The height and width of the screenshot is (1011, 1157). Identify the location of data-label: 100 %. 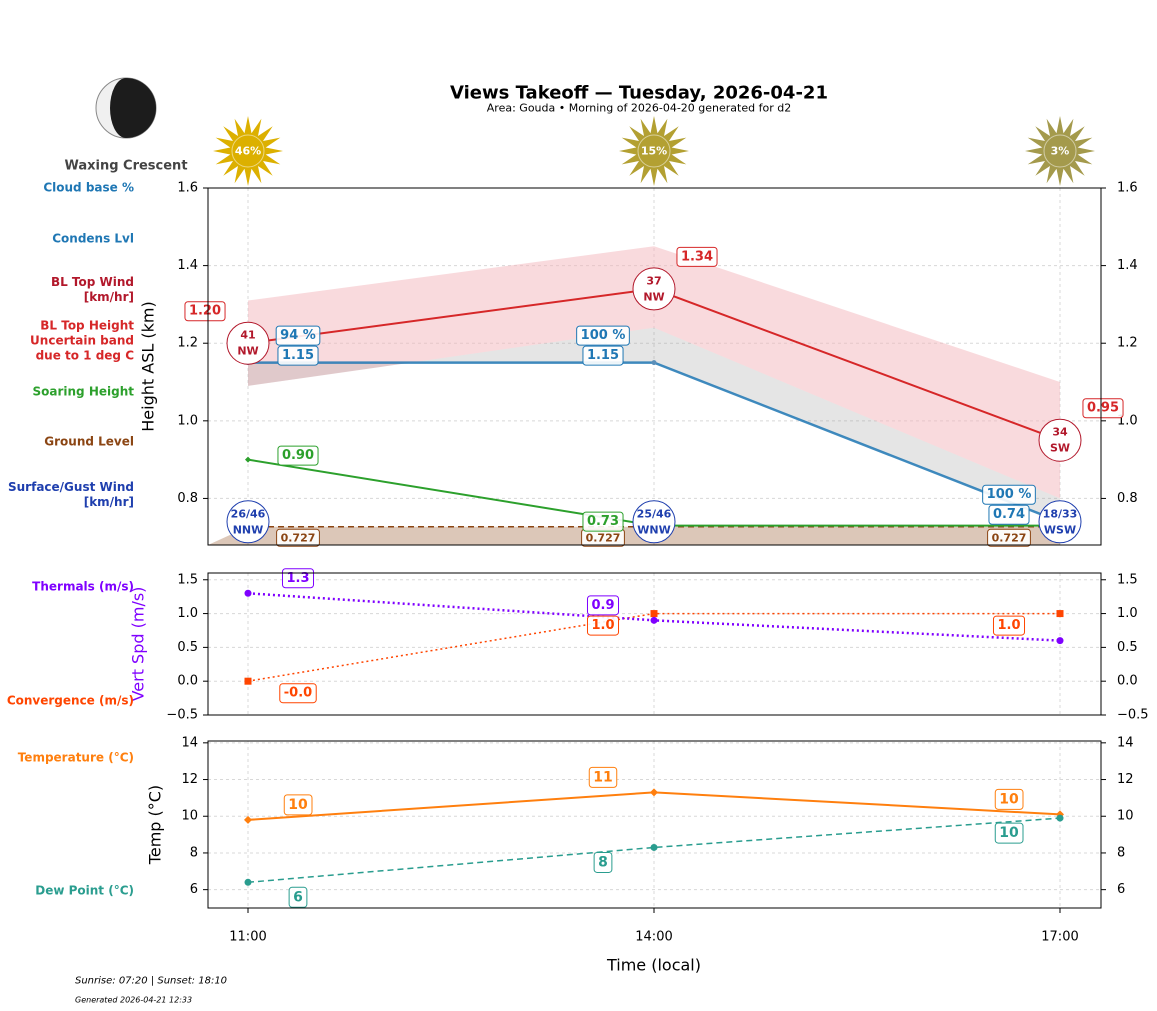
(603, 335).